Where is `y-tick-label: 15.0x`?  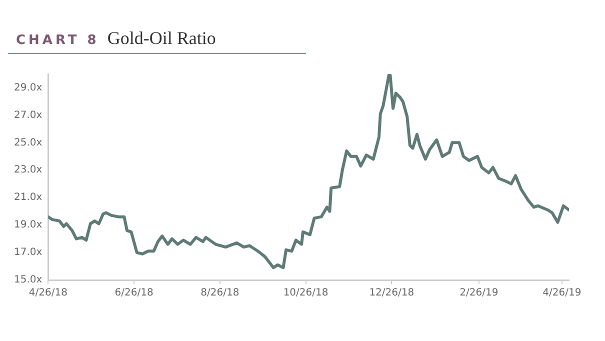 y-tick-label: 15.0x is located at coordinates (28, 280).